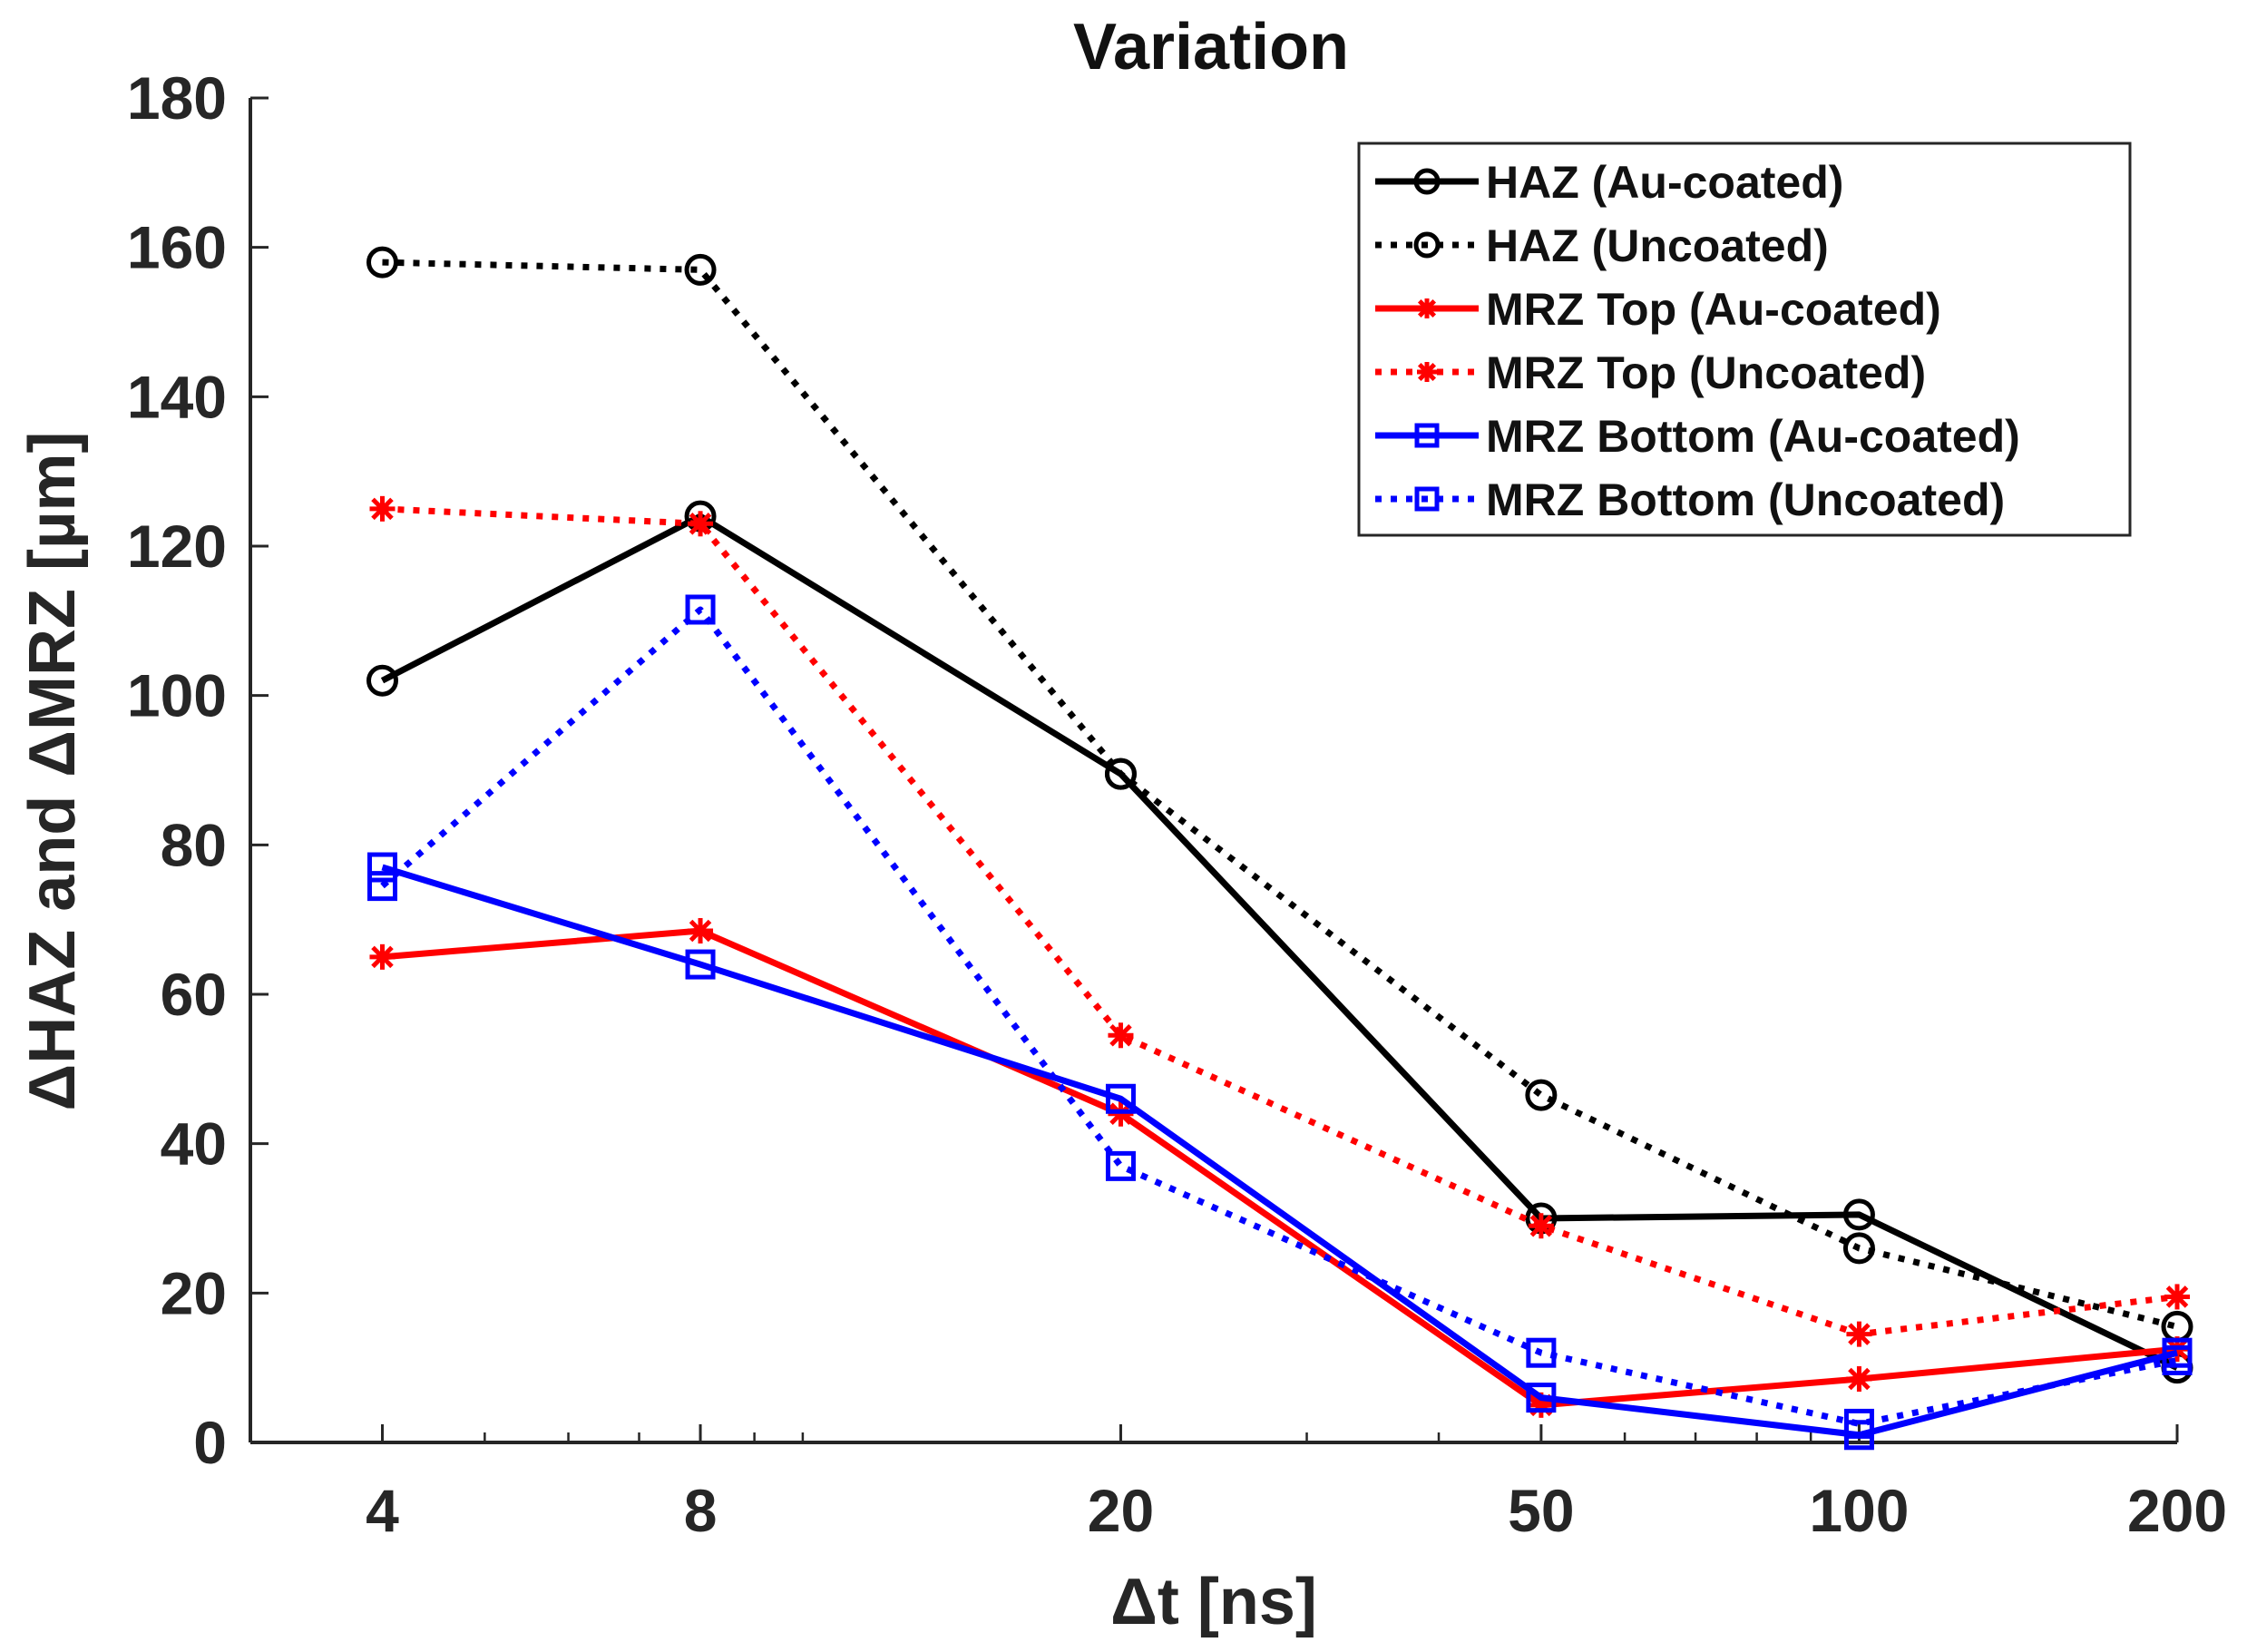 Image resolution: width=2247 pixels, height=1652 pixels. I want to click on y-tick-label: 120, so click(177, 546).